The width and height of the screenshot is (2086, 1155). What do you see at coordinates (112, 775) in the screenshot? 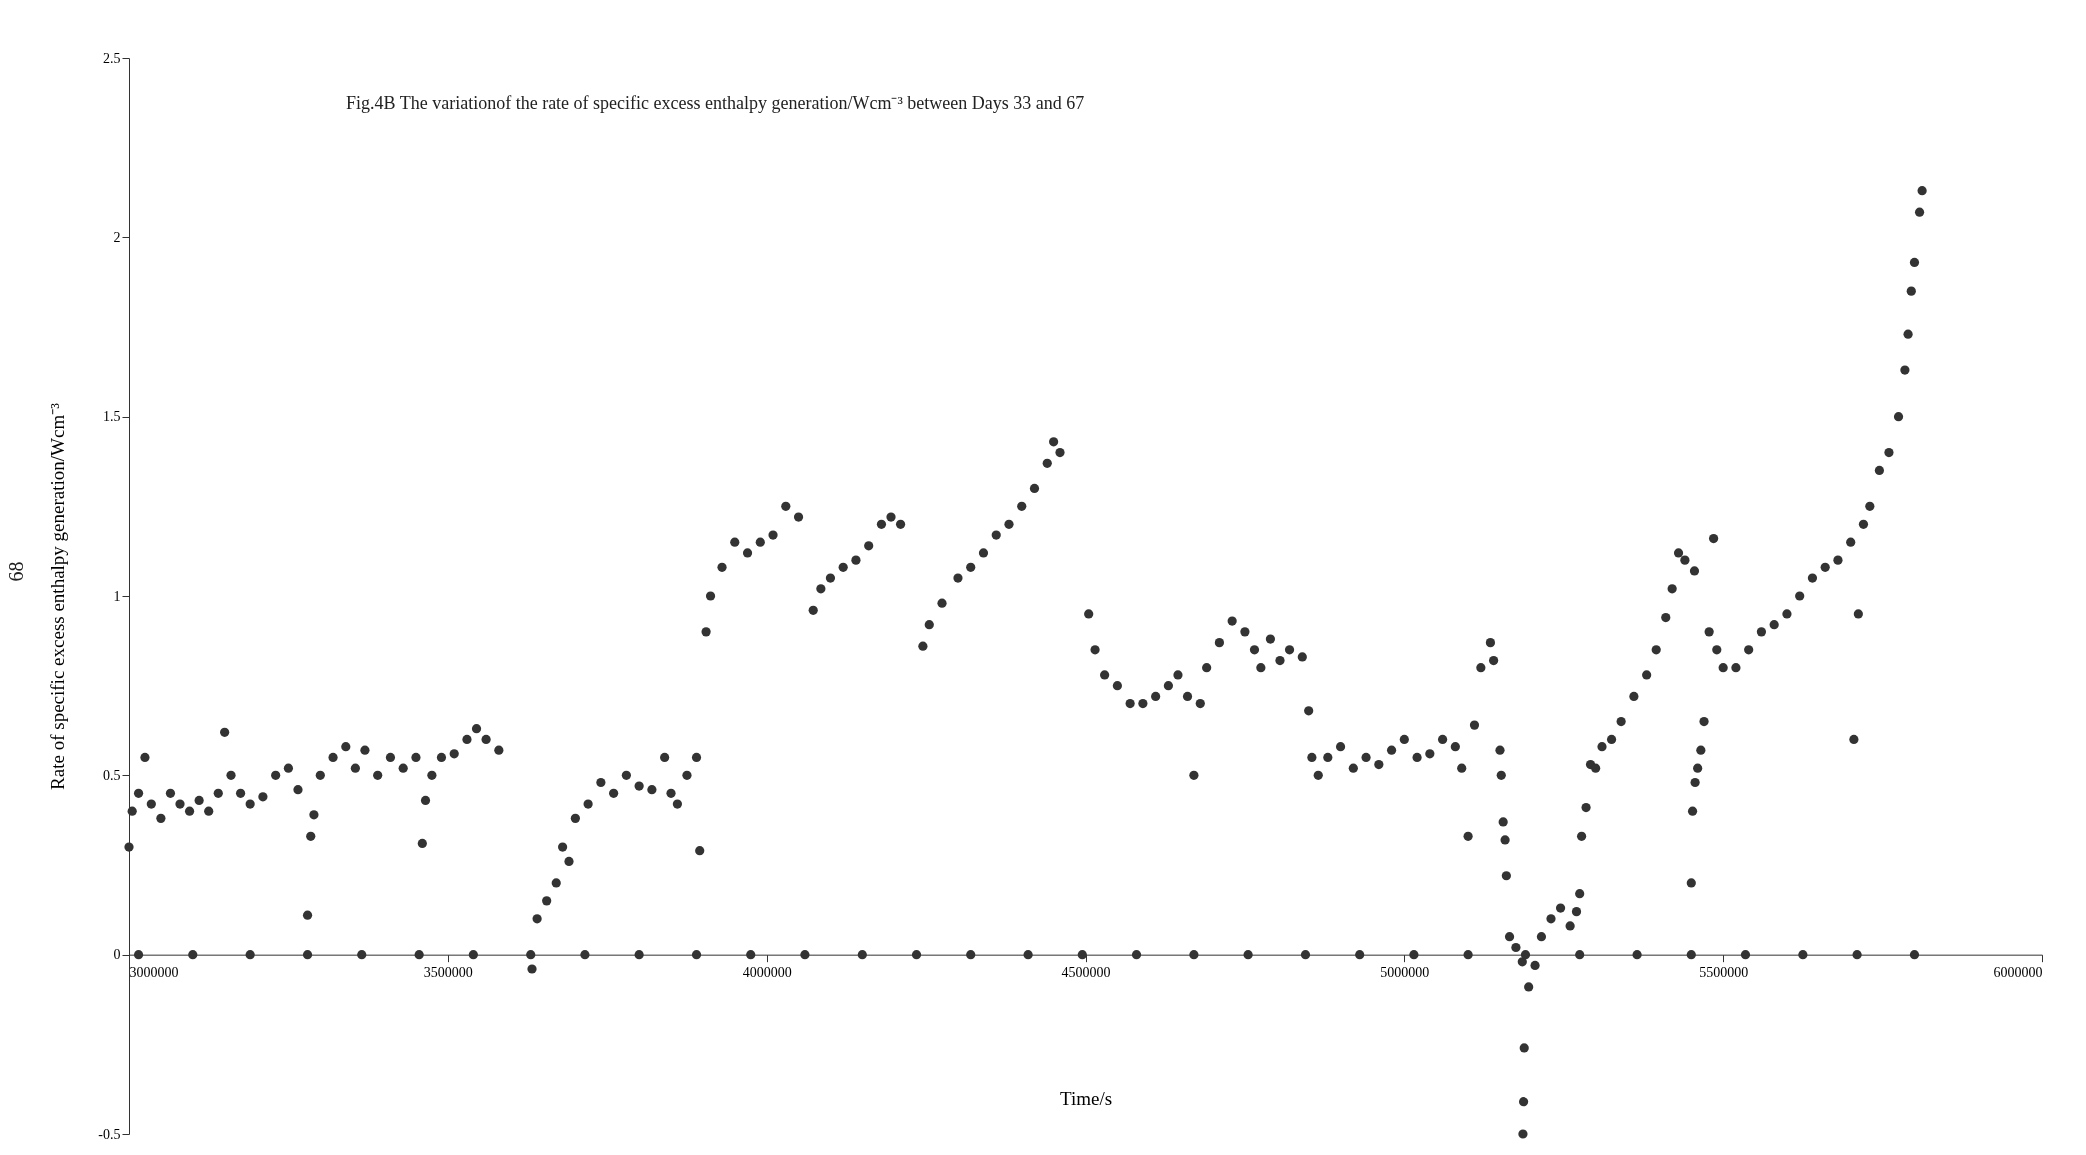
I see `y-tick-label: 0.5` at bounding box center [112, 775].